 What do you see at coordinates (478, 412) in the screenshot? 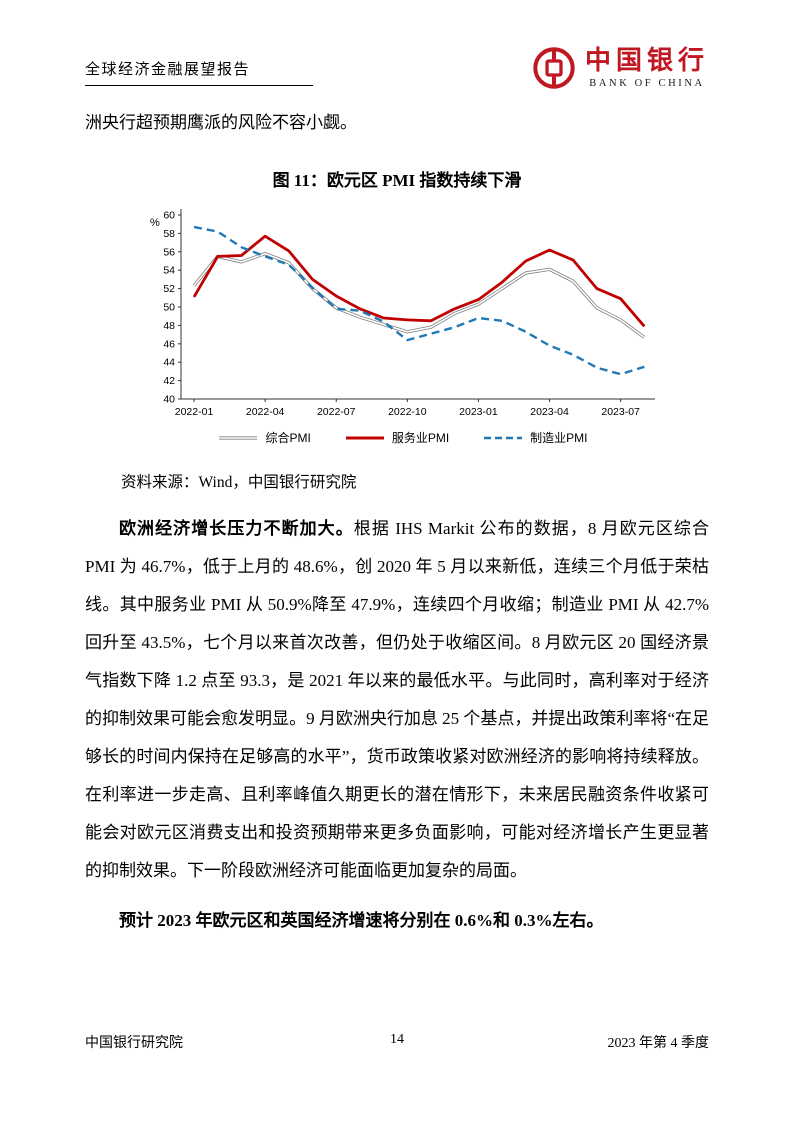
I see `svg-text: 2023-01` at bounding box center [478, 412].